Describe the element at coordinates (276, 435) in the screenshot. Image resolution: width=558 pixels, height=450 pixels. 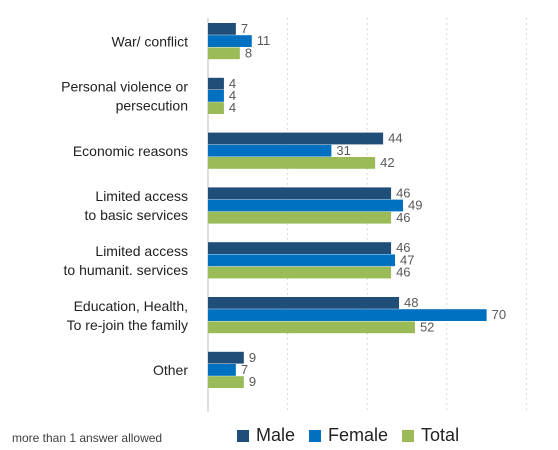
I see `legend-label-male: Male` at that location.